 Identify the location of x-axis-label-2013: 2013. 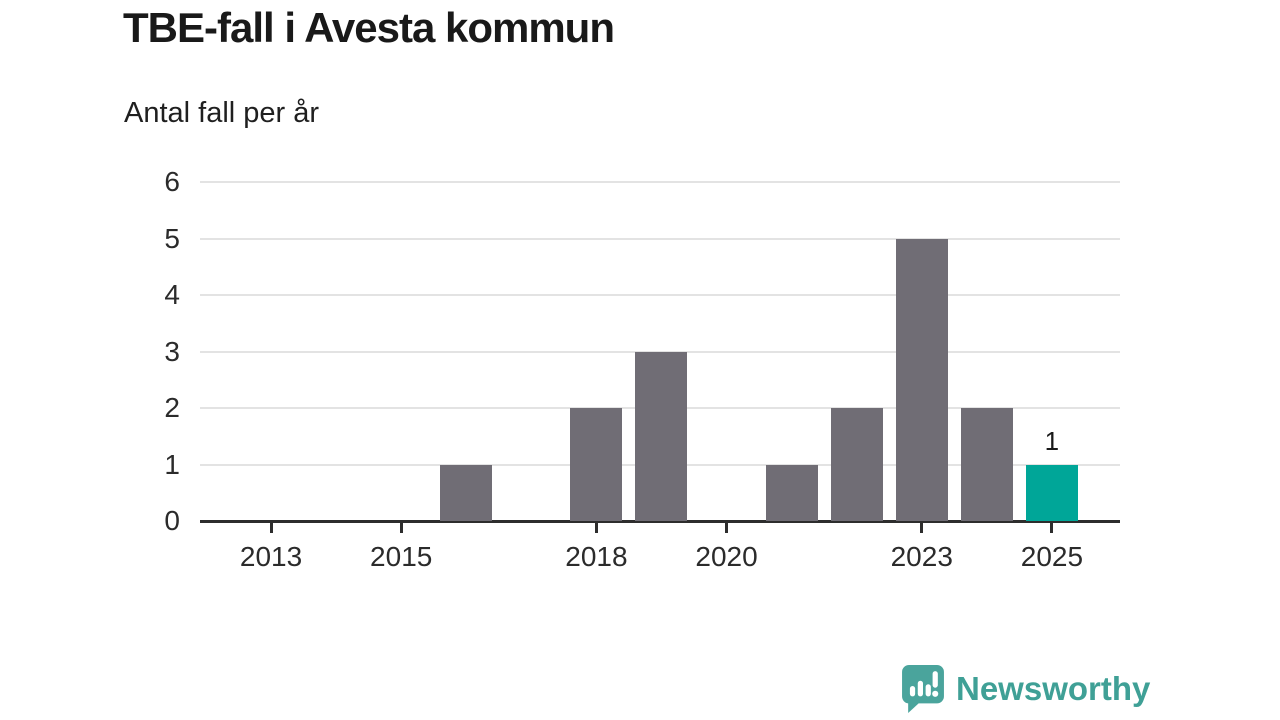
(271, 556).